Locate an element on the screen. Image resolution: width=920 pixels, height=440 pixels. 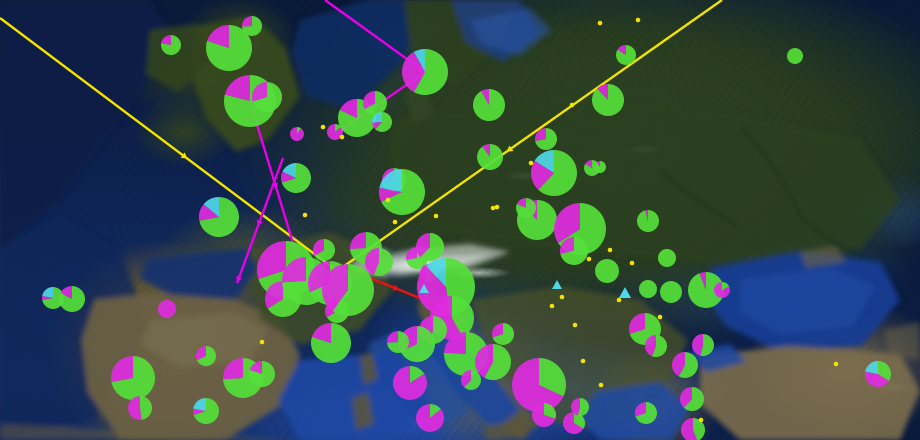
triangle-marker-layer is located at coordinates (525, 289).